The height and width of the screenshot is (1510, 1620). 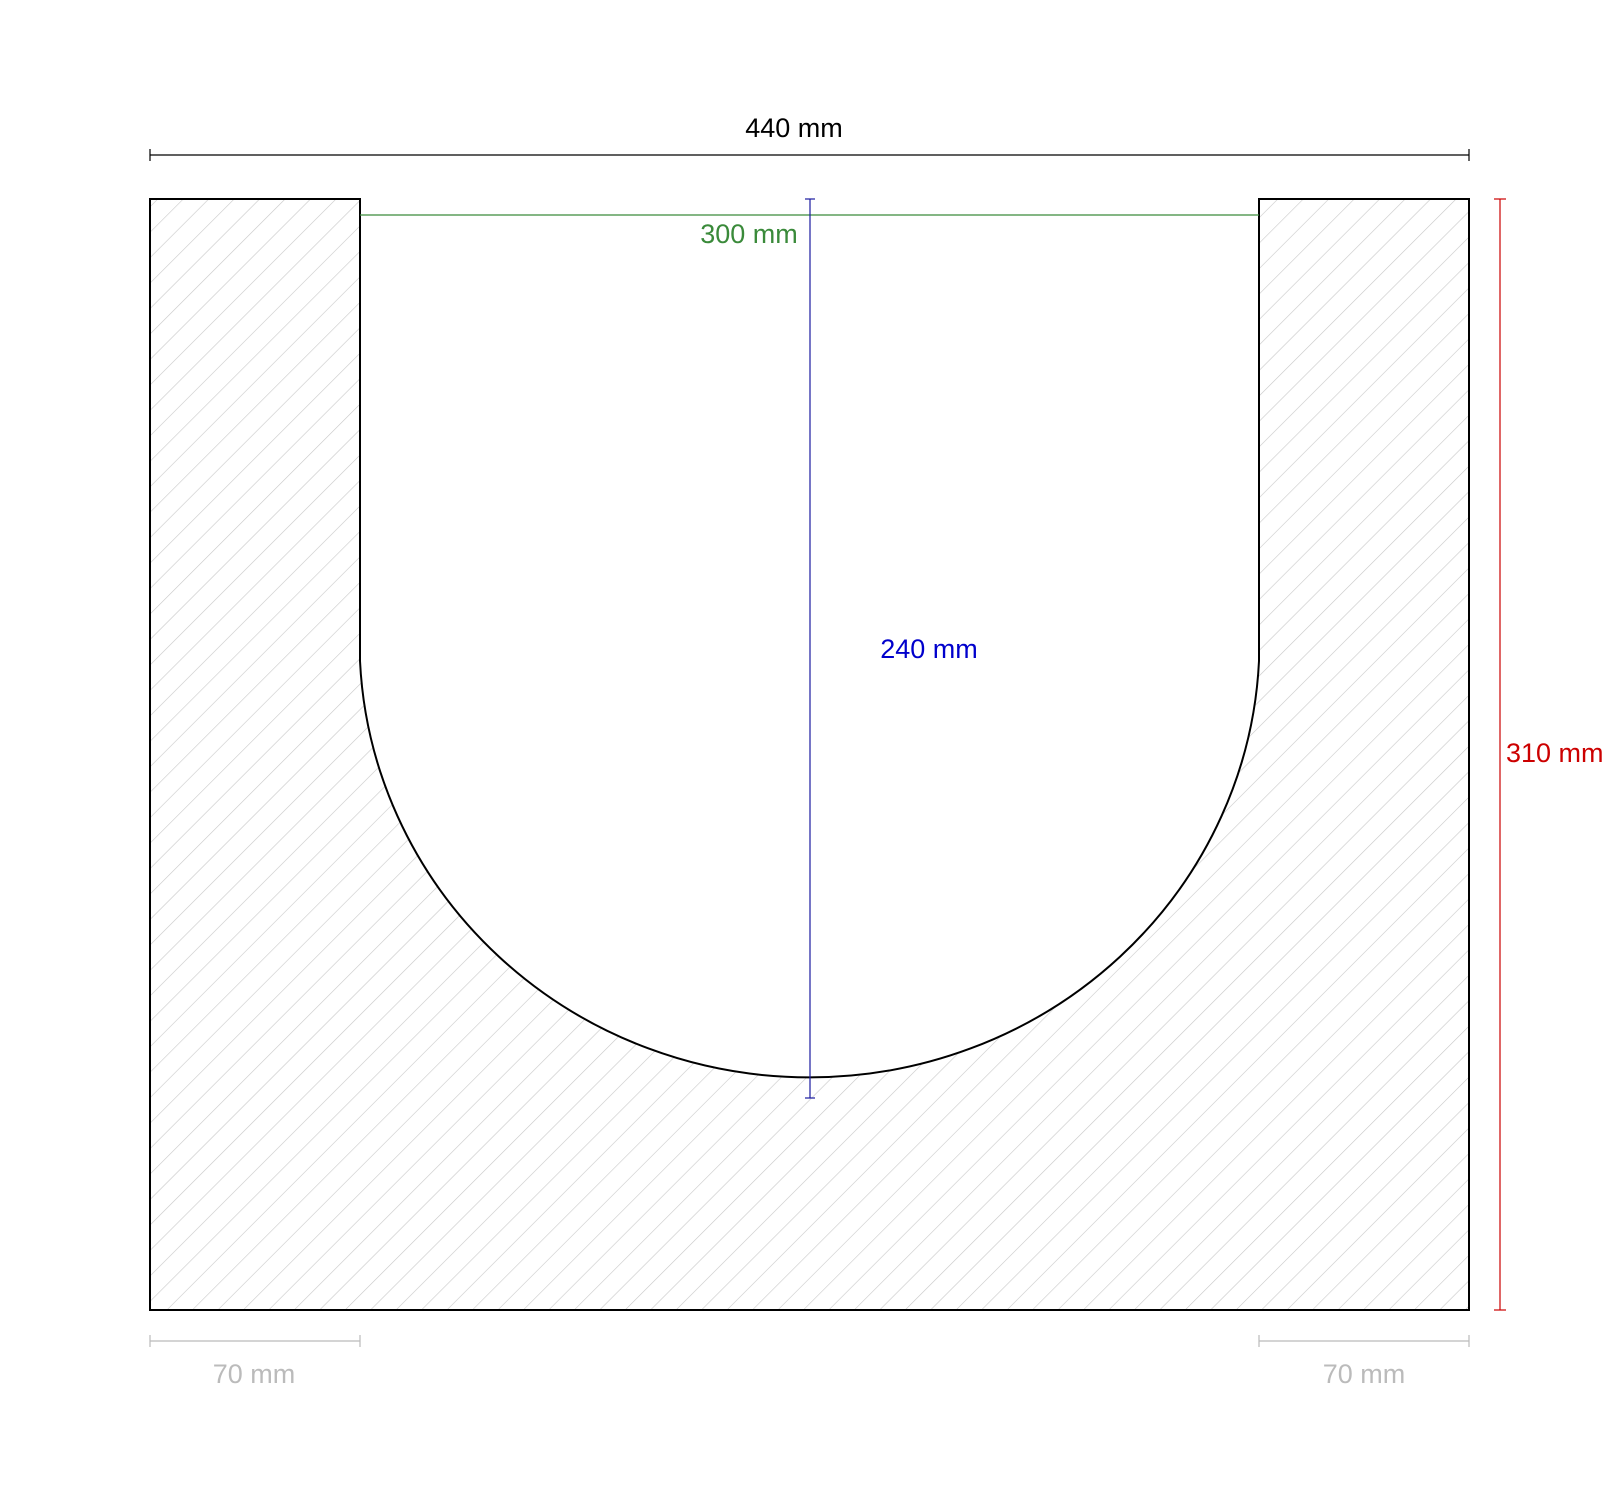 What do you see at coordinates (810, 648) in the screenshot?
I see `channel-depth-dimension` at bounding box center [810, 648].